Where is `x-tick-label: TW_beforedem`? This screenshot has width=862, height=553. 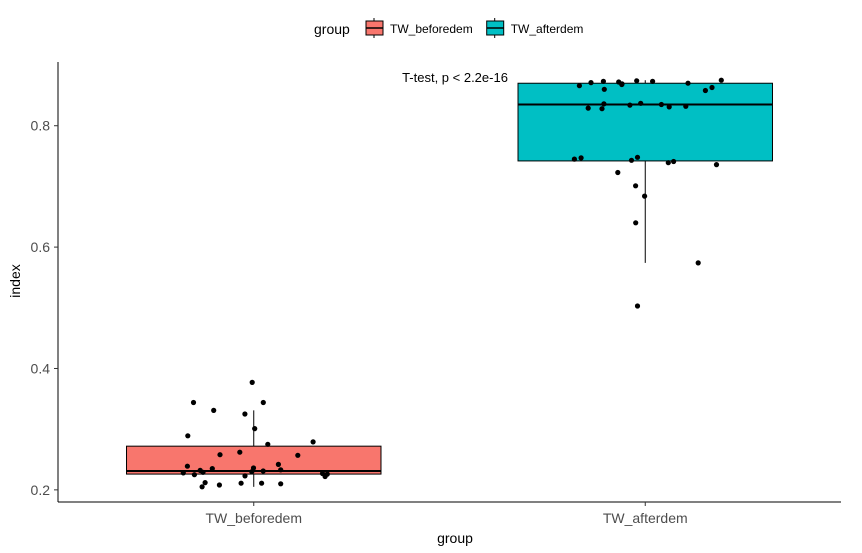
x-tick-label: TW_beforedem is located at coordinates (254, 518).